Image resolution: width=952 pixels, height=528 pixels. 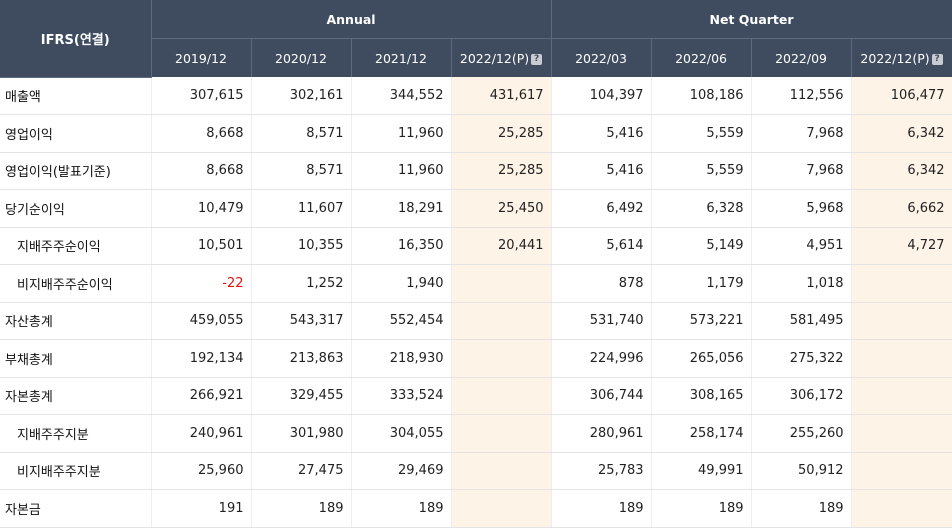 What do you see at coordinates (601, 133) in the screenshot?
I see `value-cell: 5,416` at bounding box center [601, 133].